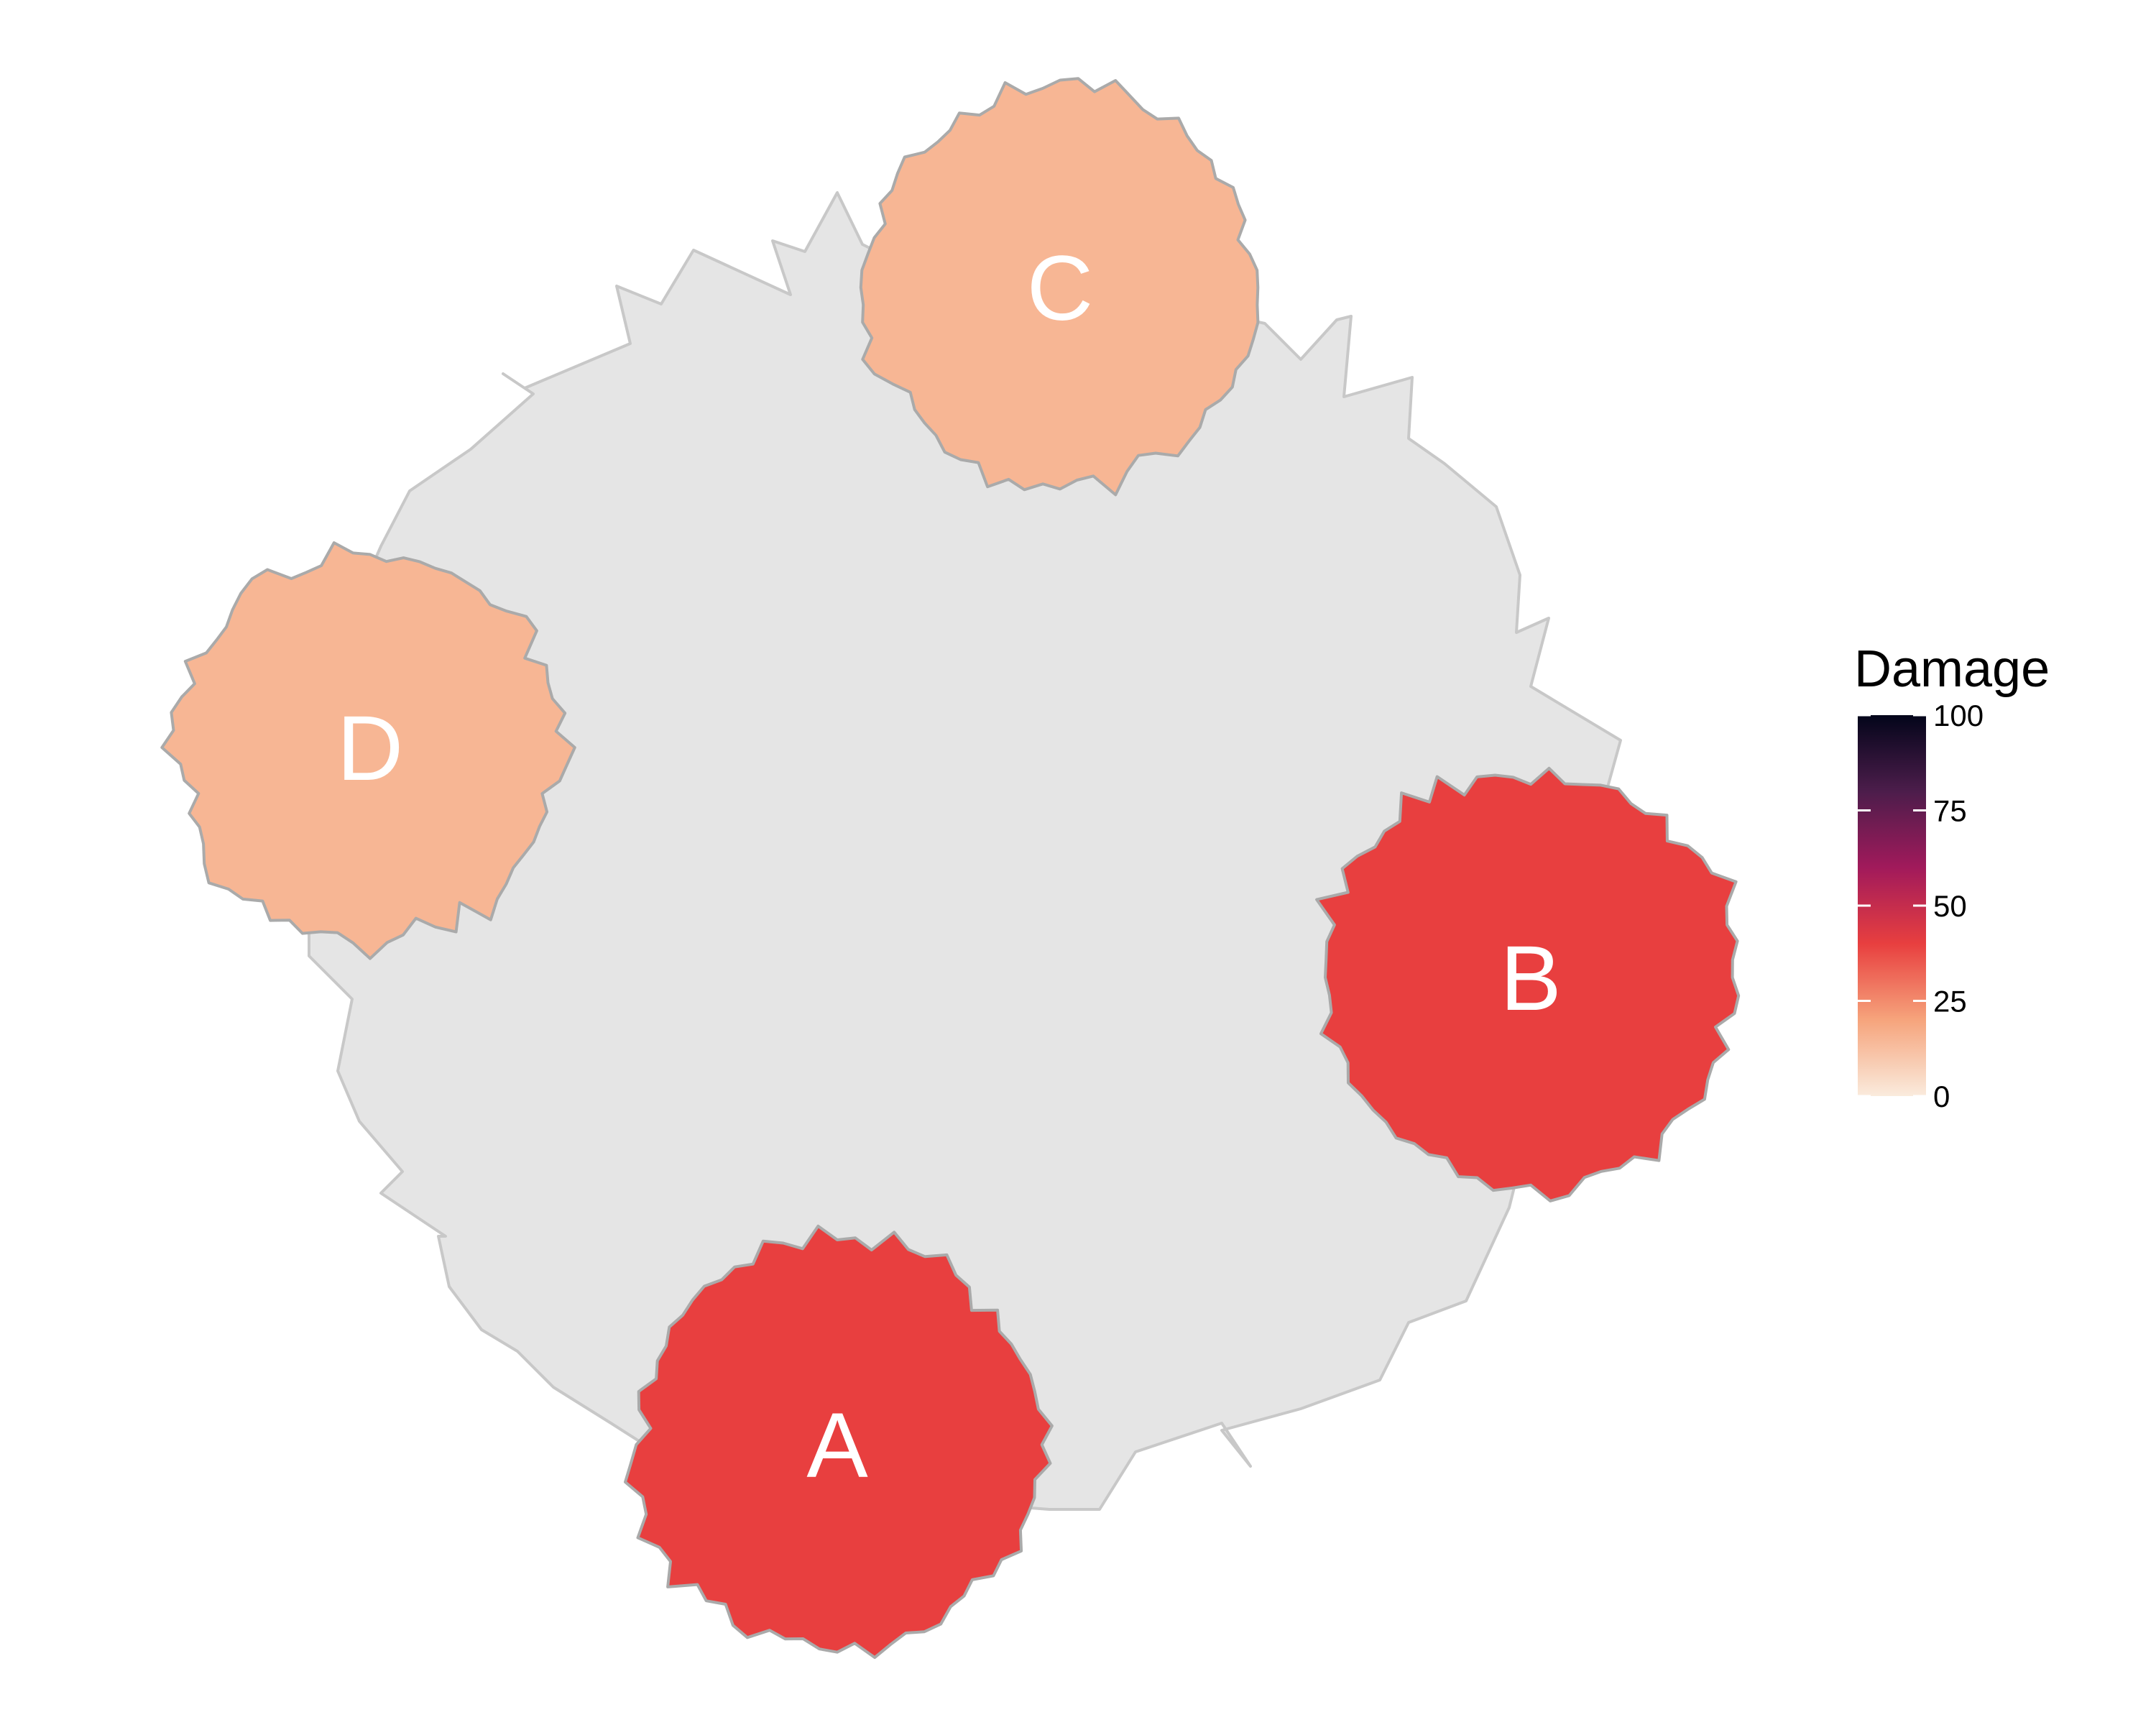 The image size is (2156, 1725). Describe the element at coordinates (1952, 876) in the screenshot. I see `legend: Damage 0 25 50 75 100` at that location.